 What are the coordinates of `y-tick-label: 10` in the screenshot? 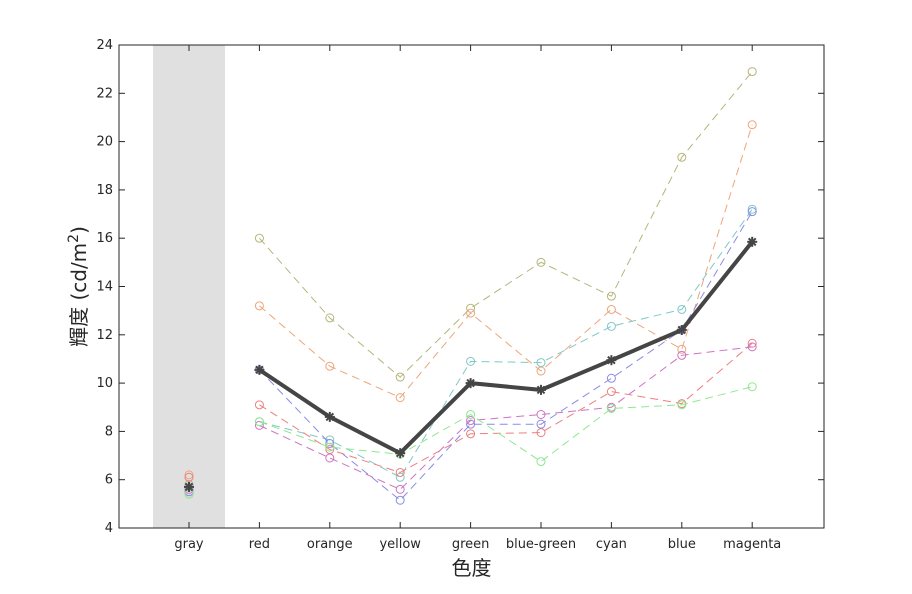 It's located at (104, 383).